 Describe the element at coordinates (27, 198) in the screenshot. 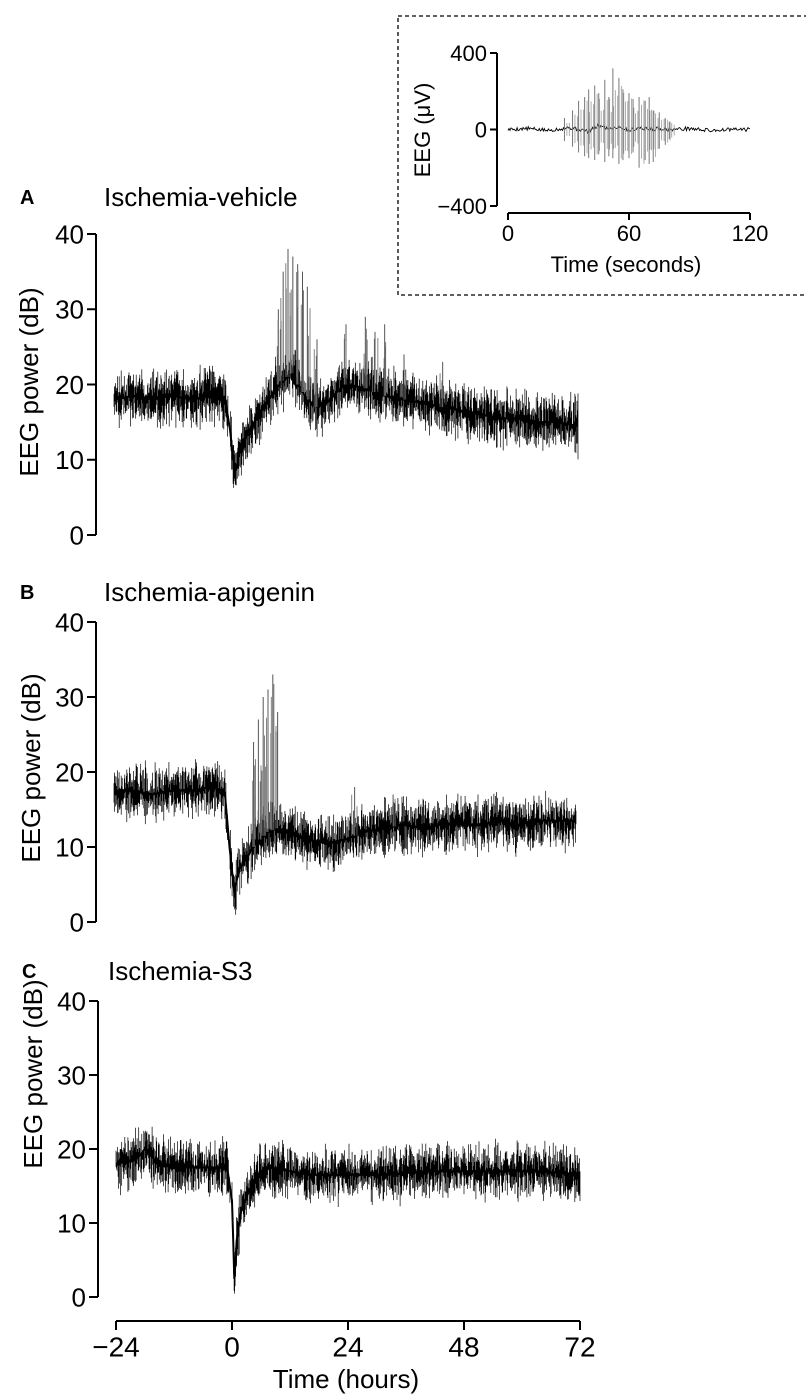

I see `panel-a-letter: A` at that location.